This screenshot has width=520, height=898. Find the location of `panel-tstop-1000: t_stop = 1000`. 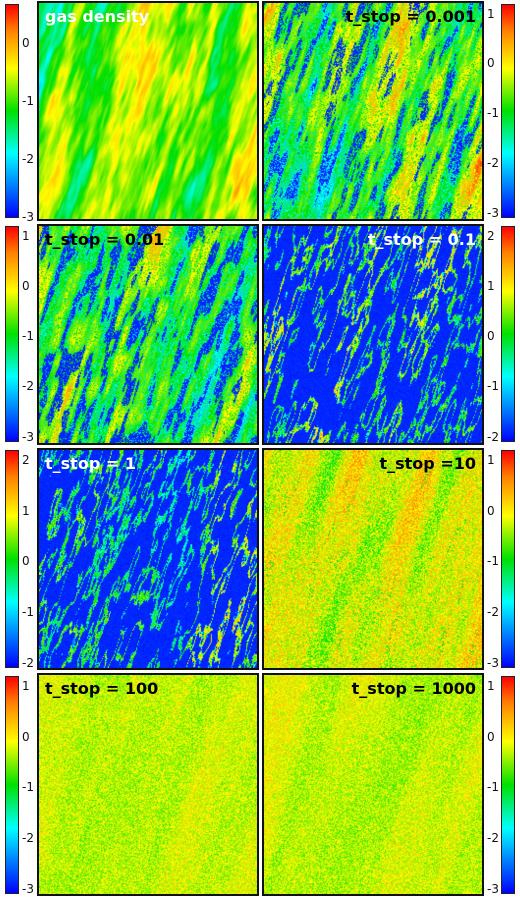

panel-tstop-1000: t_stop = 1000 is located at coordinates (373, 784).